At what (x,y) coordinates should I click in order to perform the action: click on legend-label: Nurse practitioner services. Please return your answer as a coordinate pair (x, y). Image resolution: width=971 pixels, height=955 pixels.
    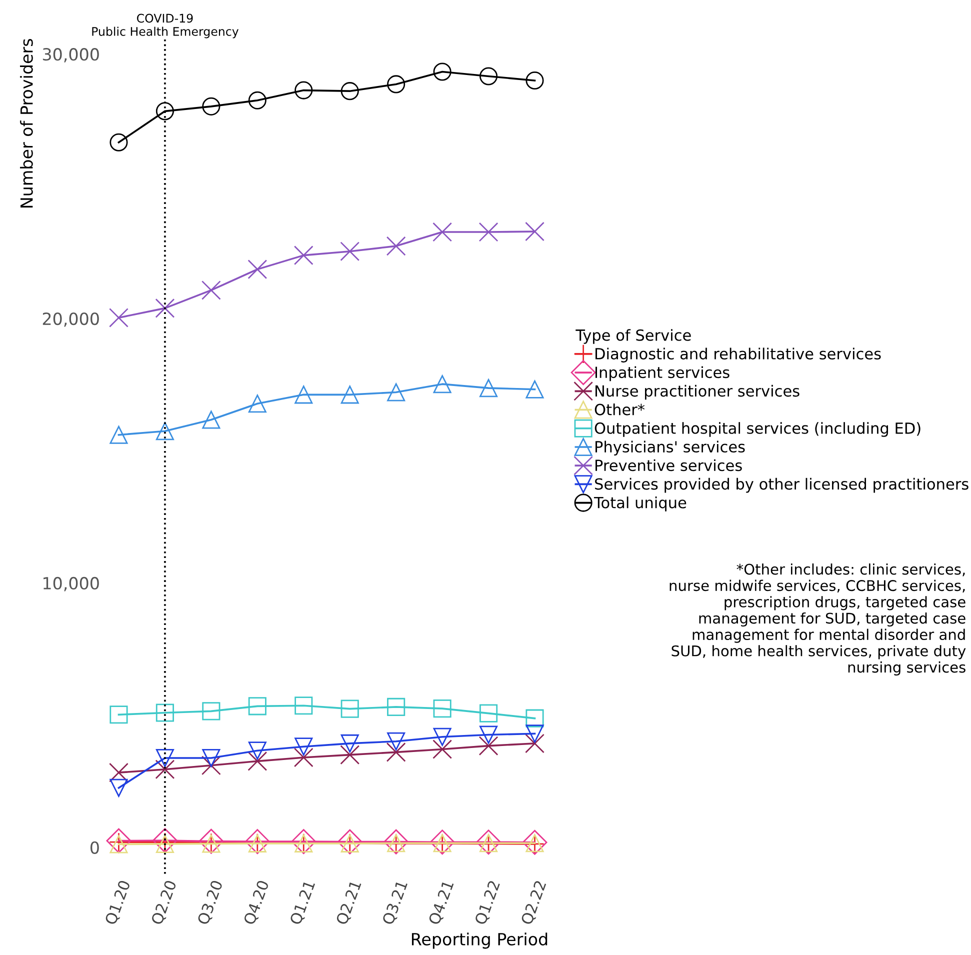
    Looking at the image, I should click on (698, 392).